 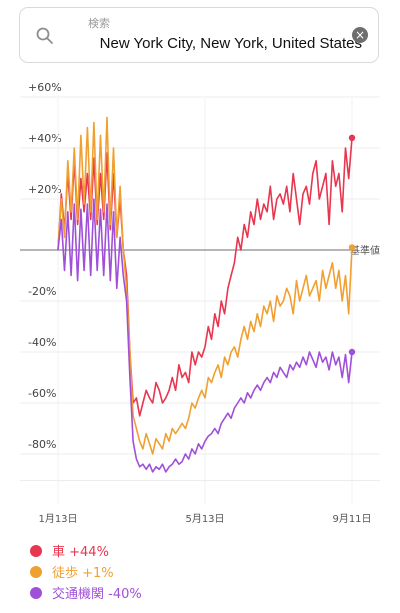 What do you see at coordinates (99, 23) in the screenshot?
I see `search-placeholder: 検索` at bounding box center [99, 23].